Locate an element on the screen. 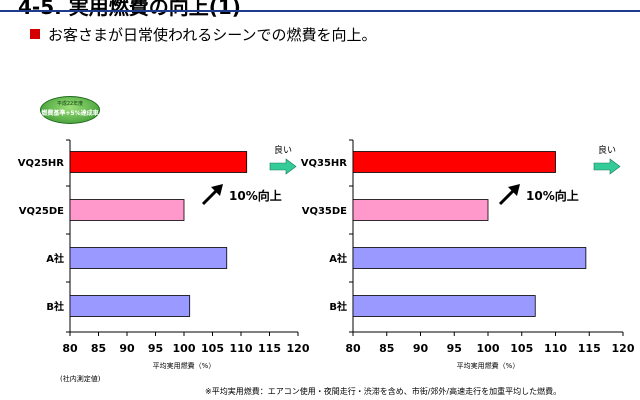 This screenshot has height=400, width=640. chart1-x-tick-label: 100 is located at coordinates (184, 348).